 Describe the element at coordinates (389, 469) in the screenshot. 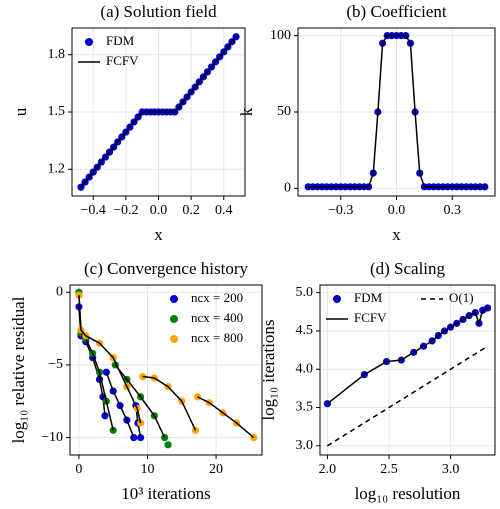

I see `x-tick-label: 2.5` at that location.